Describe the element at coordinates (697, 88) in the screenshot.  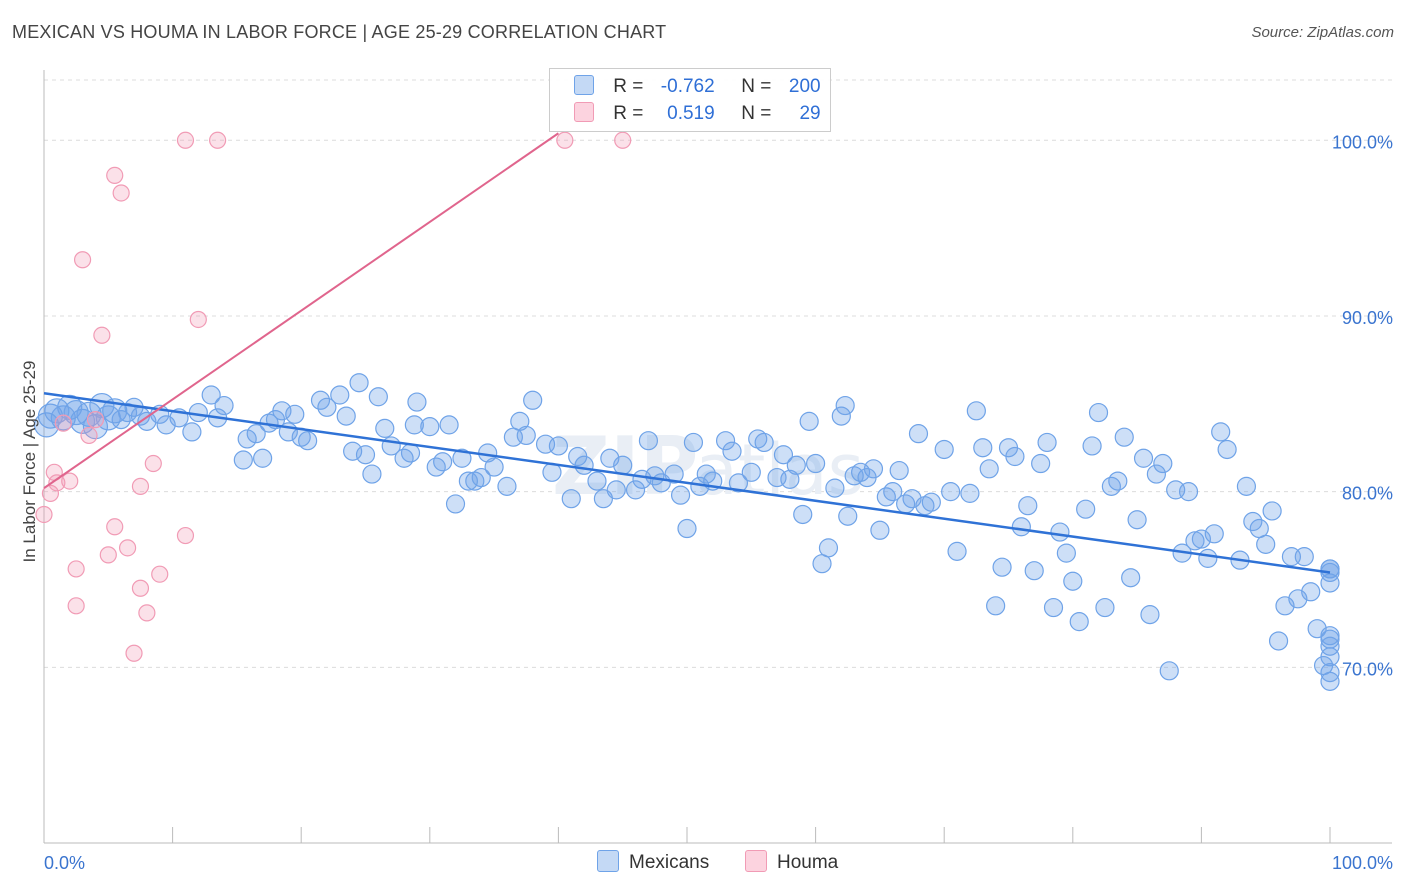
I see `legend-row-mexicans: R = -0.762 N = 200` at that location.